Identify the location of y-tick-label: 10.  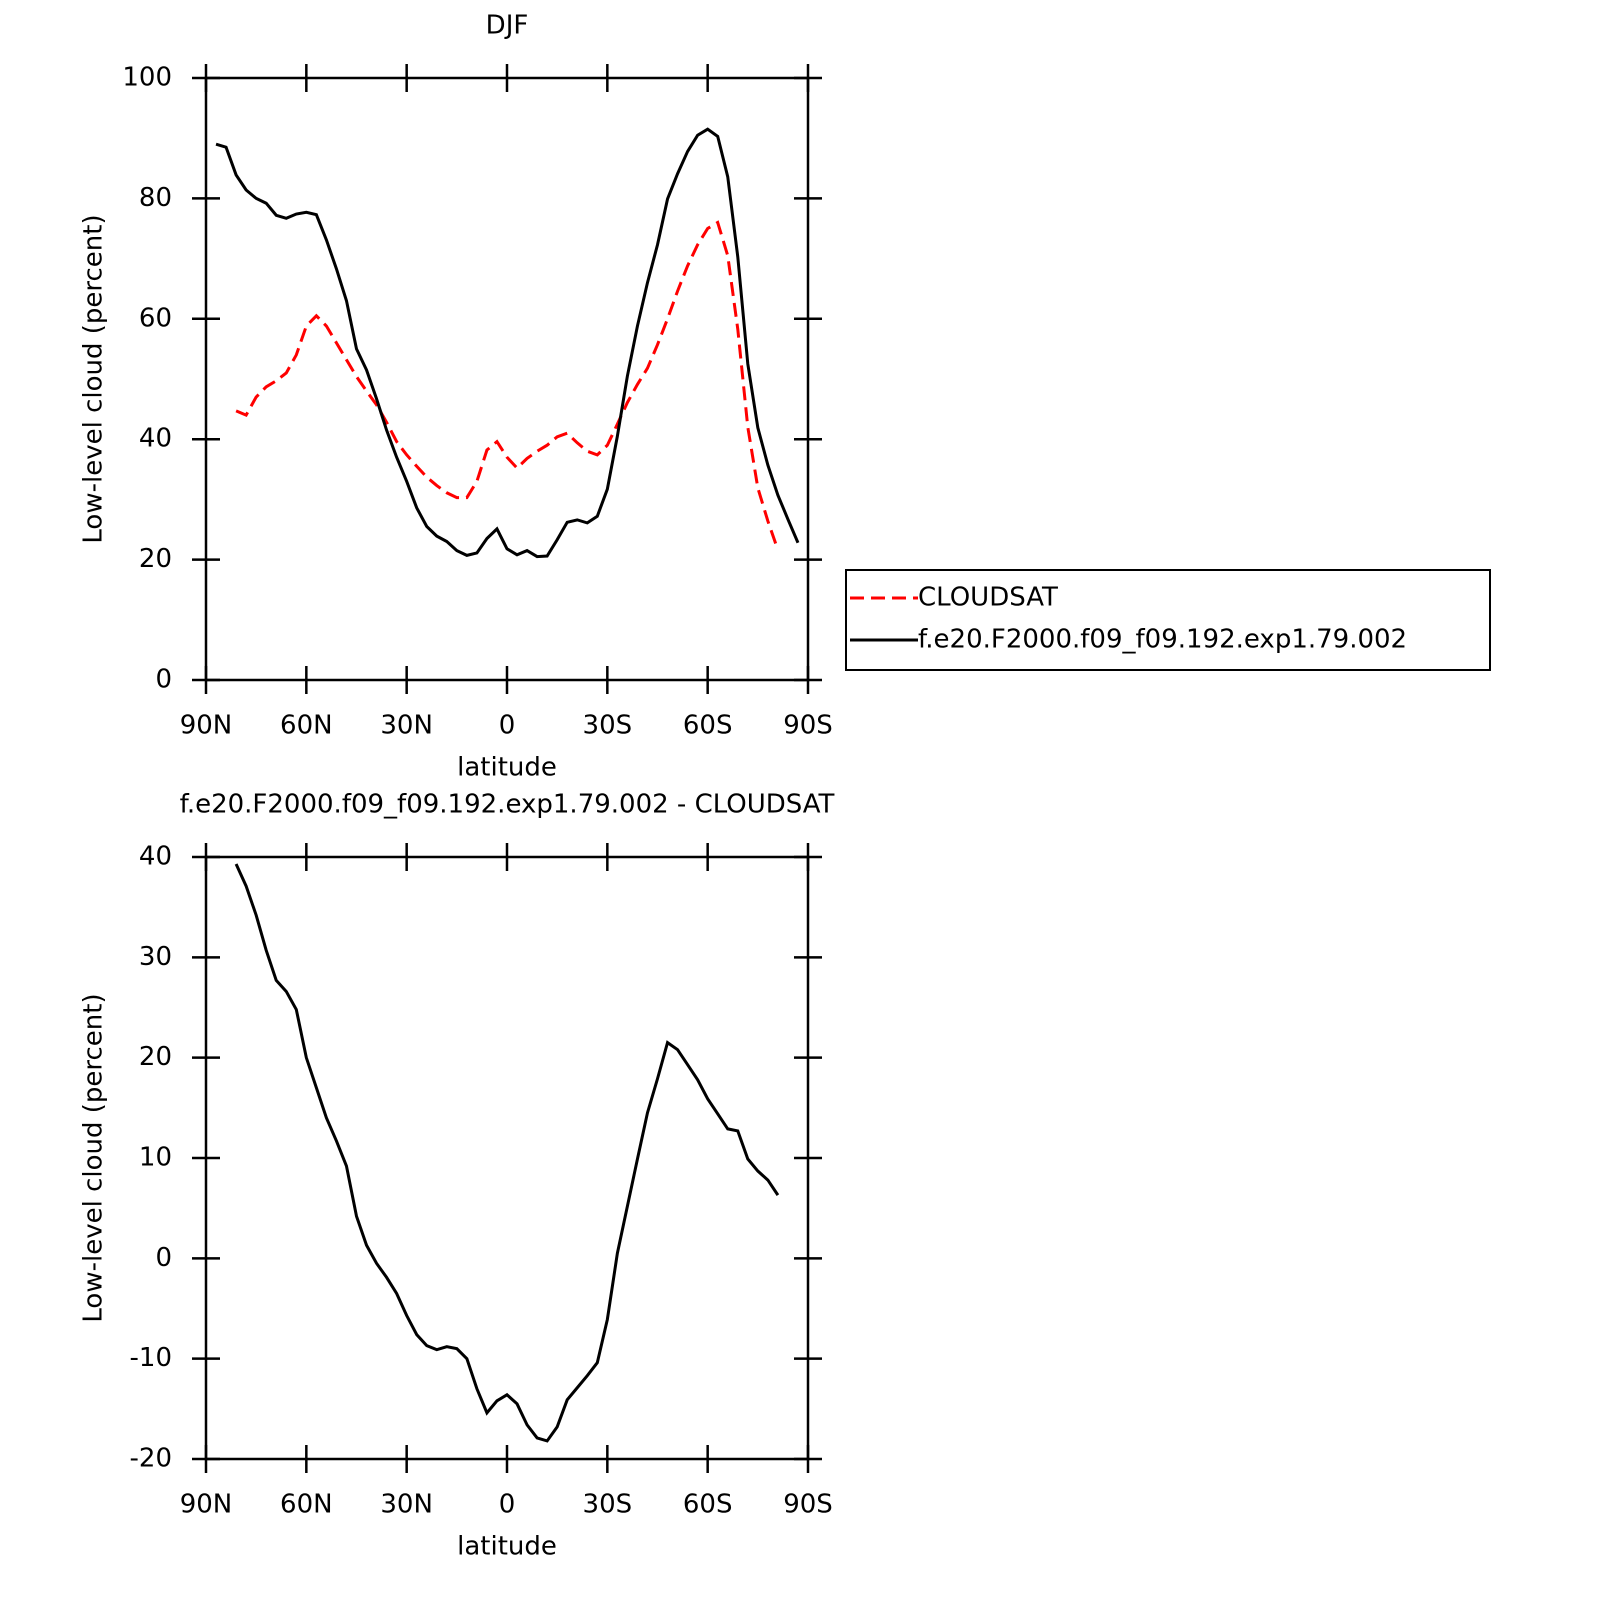
(155, 1158).